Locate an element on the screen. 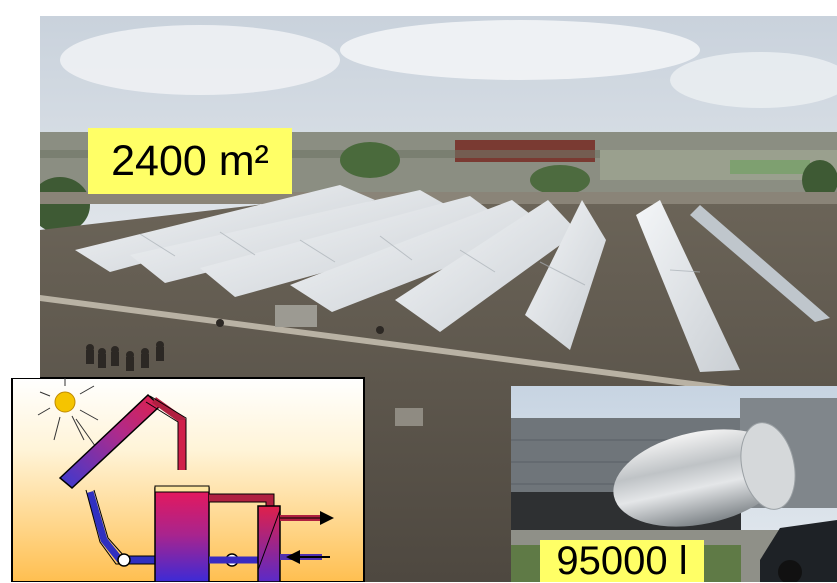 The height and width of the screenshot is (583, 837). solar-thermal-schematic-diagram is located at coordinates (188, 479).